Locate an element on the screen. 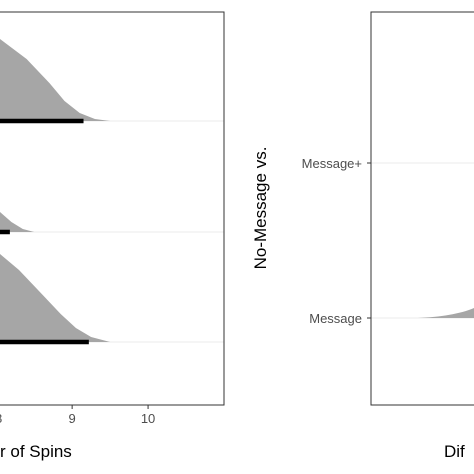 This screenshot has height=474, width=474. x-tick-label: 10 is located at coordinates (148, 418).